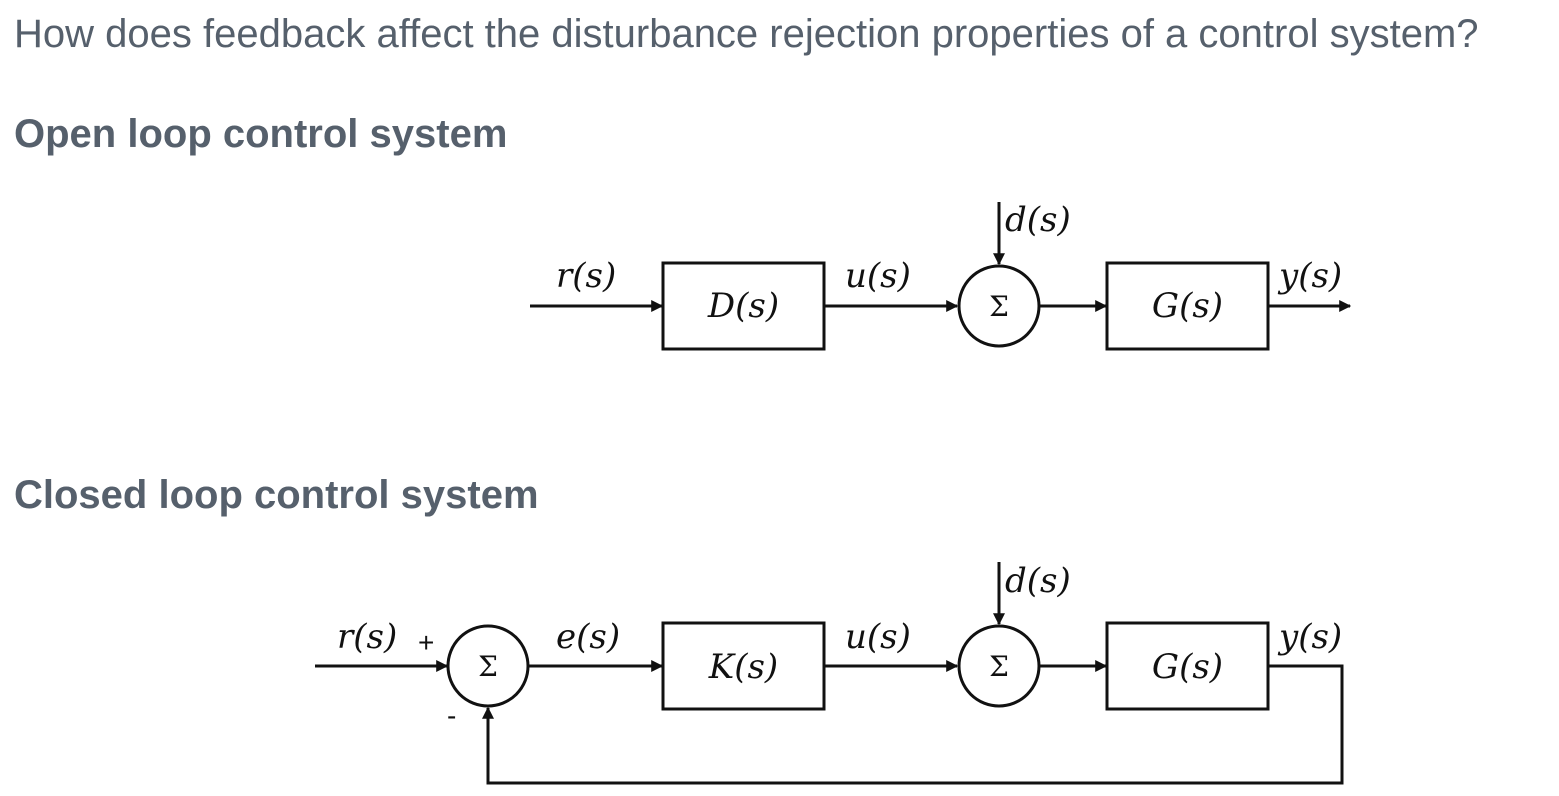 The height and width of the screenshot is (796, 1559). What do you see at coordinates (426, 642) in the screenshot?
I see `closed-plus-sign: +` at bounding box center [426, 642].